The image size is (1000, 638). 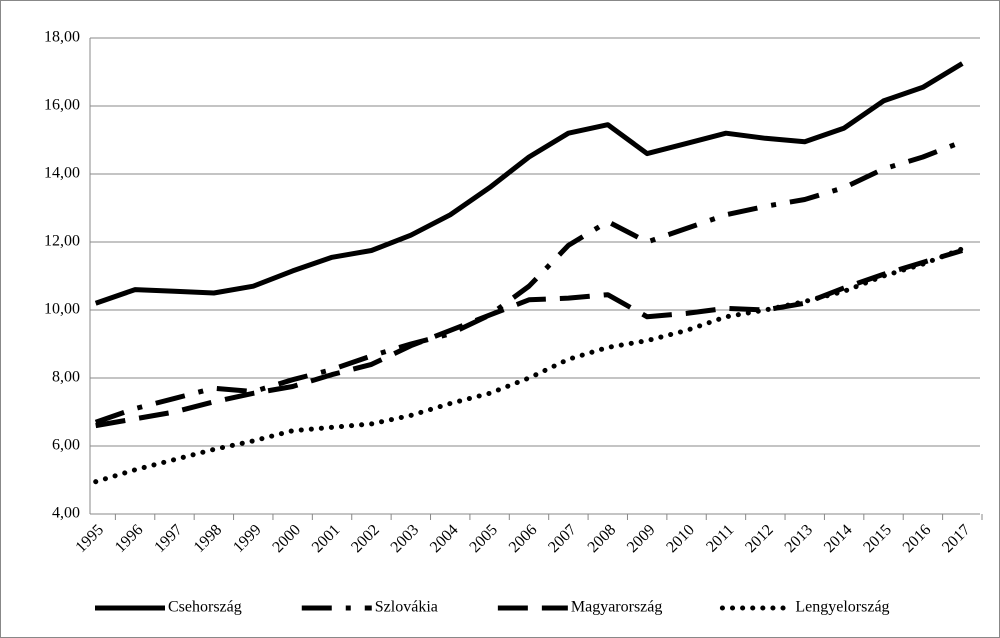 I want to click on y-tick-label: 10,00, so click(x=62, y=309).